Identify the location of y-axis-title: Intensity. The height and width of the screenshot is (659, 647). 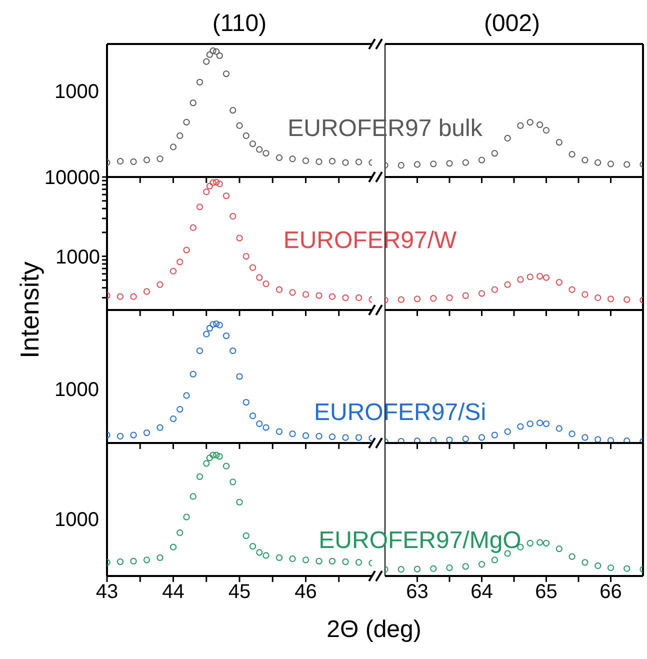
(30, 310).